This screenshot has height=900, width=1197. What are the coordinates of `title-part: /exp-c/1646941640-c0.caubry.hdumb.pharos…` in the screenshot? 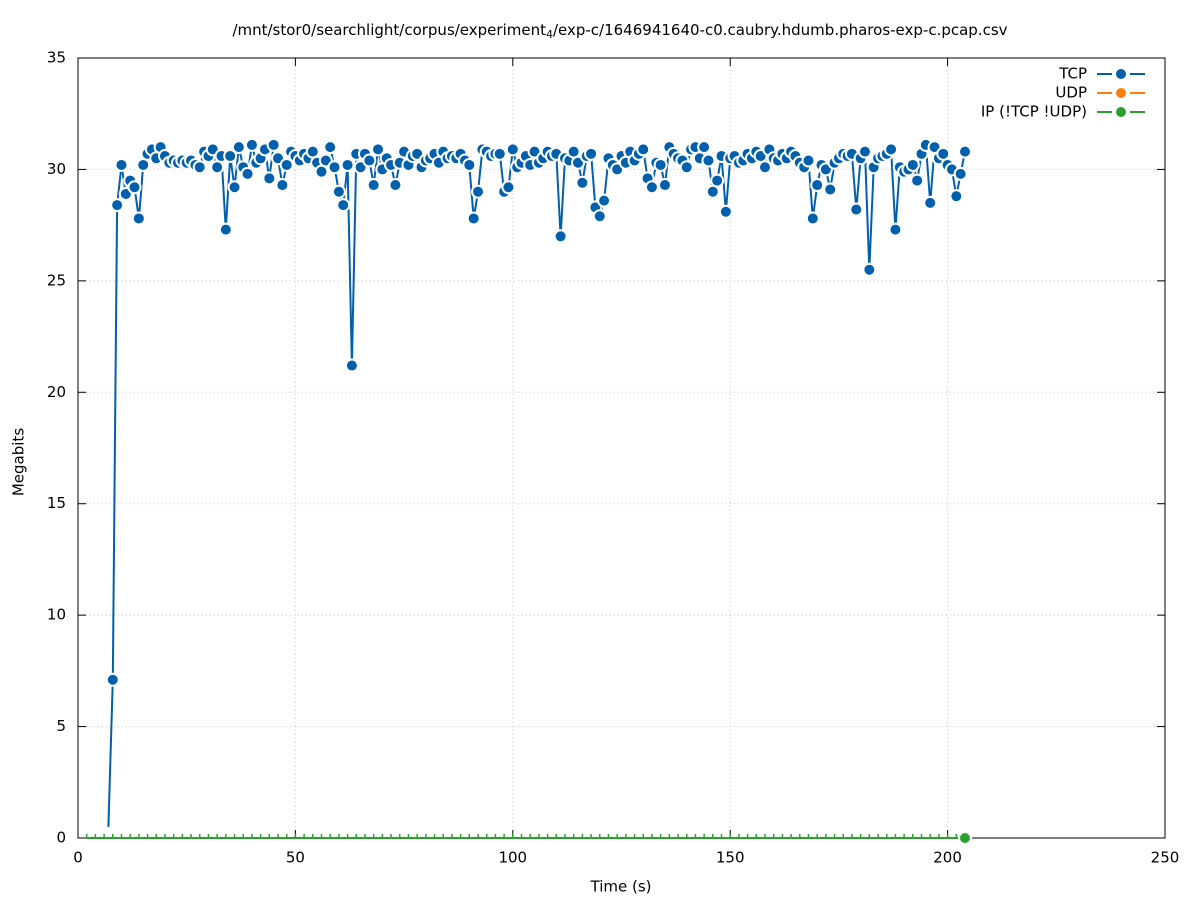 It's located at (780, 30).